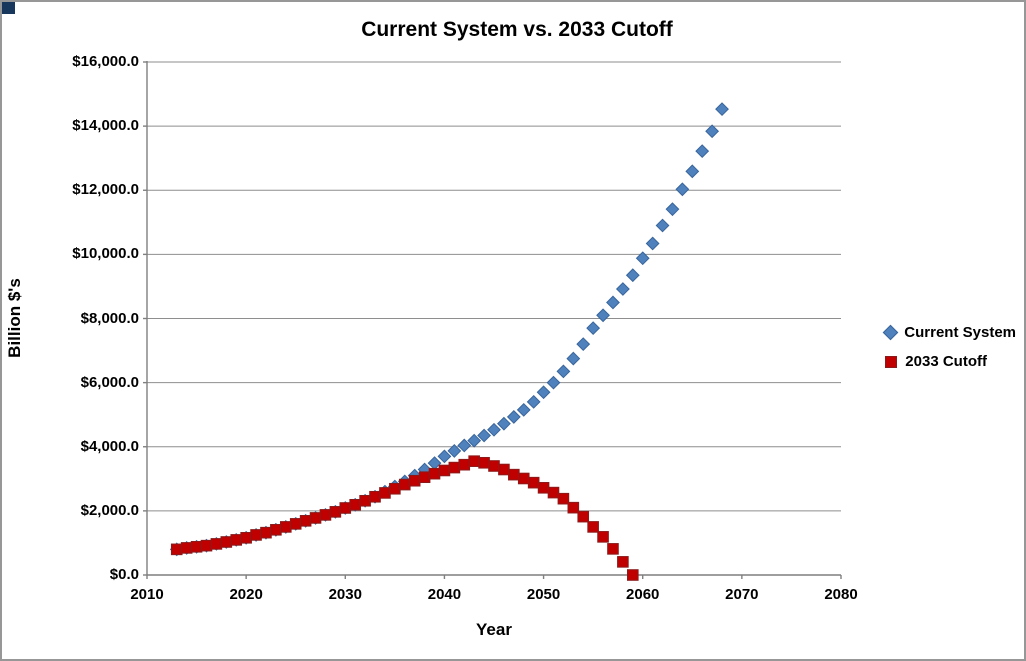 This screenshot has height=661, width=1026. Describe the element at coordinates (105, 126) in the screenshot. I see `y-tick-label: $14,000.0` at that location.